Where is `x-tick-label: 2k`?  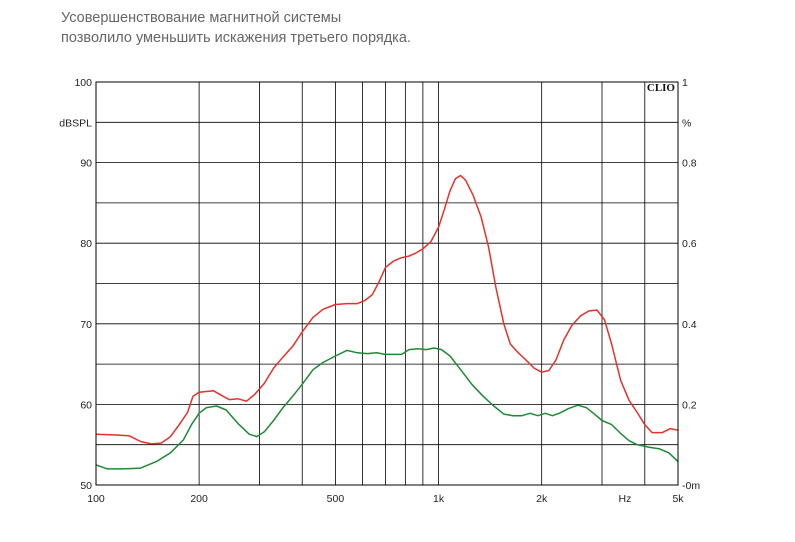
x-tick-label: 2k is located at coordinates (542, 499).